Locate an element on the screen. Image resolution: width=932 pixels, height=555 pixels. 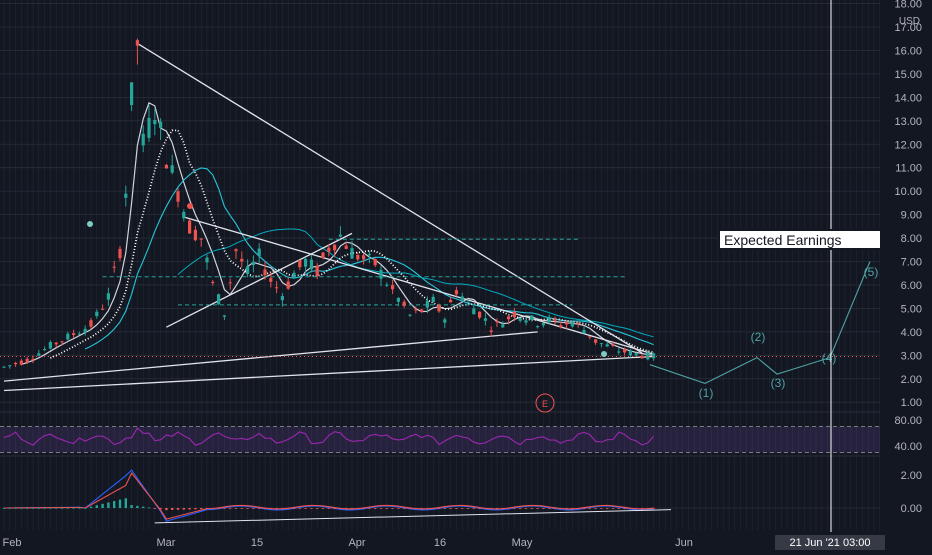
y-tick-label: 13.00 is located at coordinates (908, 122).